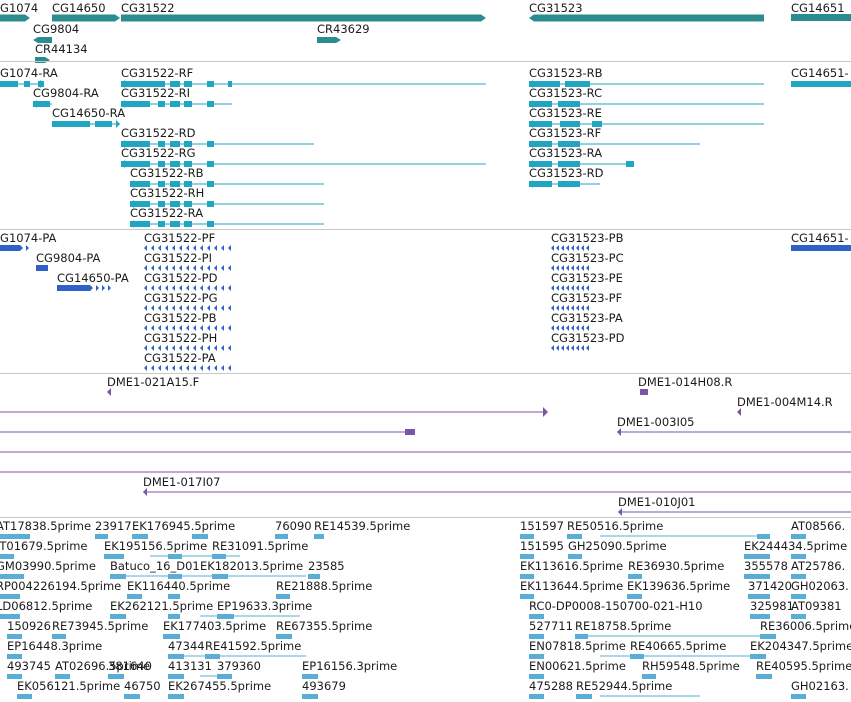 This screenshot has width=851, height=702. What do you see at coordinates (551, 686) in the screenshot?
I see `est-label: 475288` at bounding box center [551, 686].